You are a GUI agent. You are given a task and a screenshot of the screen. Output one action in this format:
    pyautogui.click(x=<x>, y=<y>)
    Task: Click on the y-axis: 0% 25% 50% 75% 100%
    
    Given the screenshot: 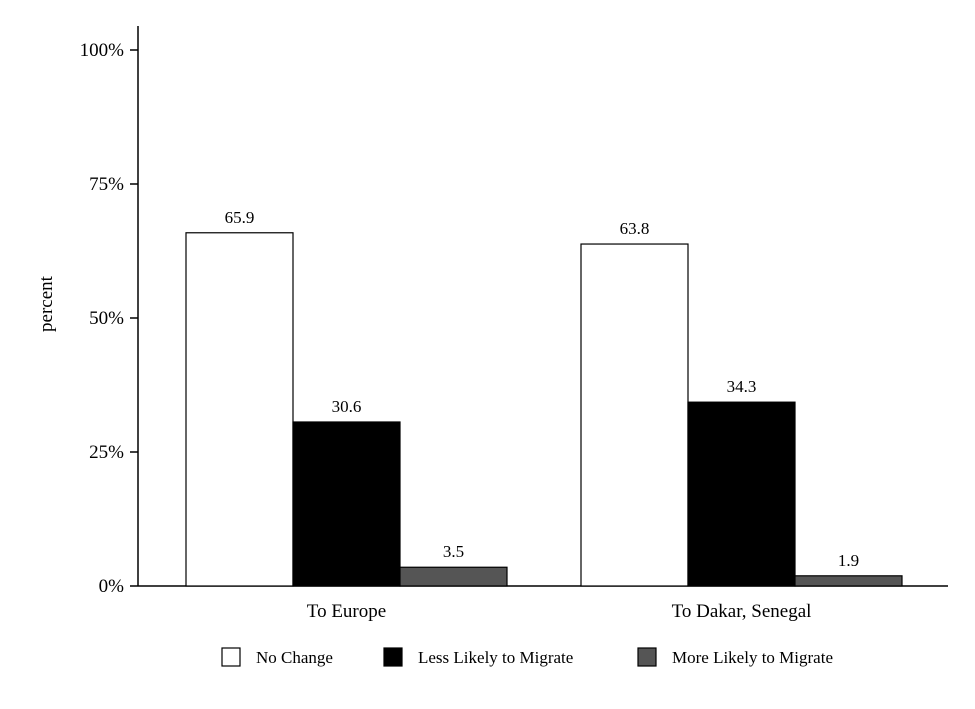 What is the action you would take?
    pyautogui.click(x=109, y=311)
    